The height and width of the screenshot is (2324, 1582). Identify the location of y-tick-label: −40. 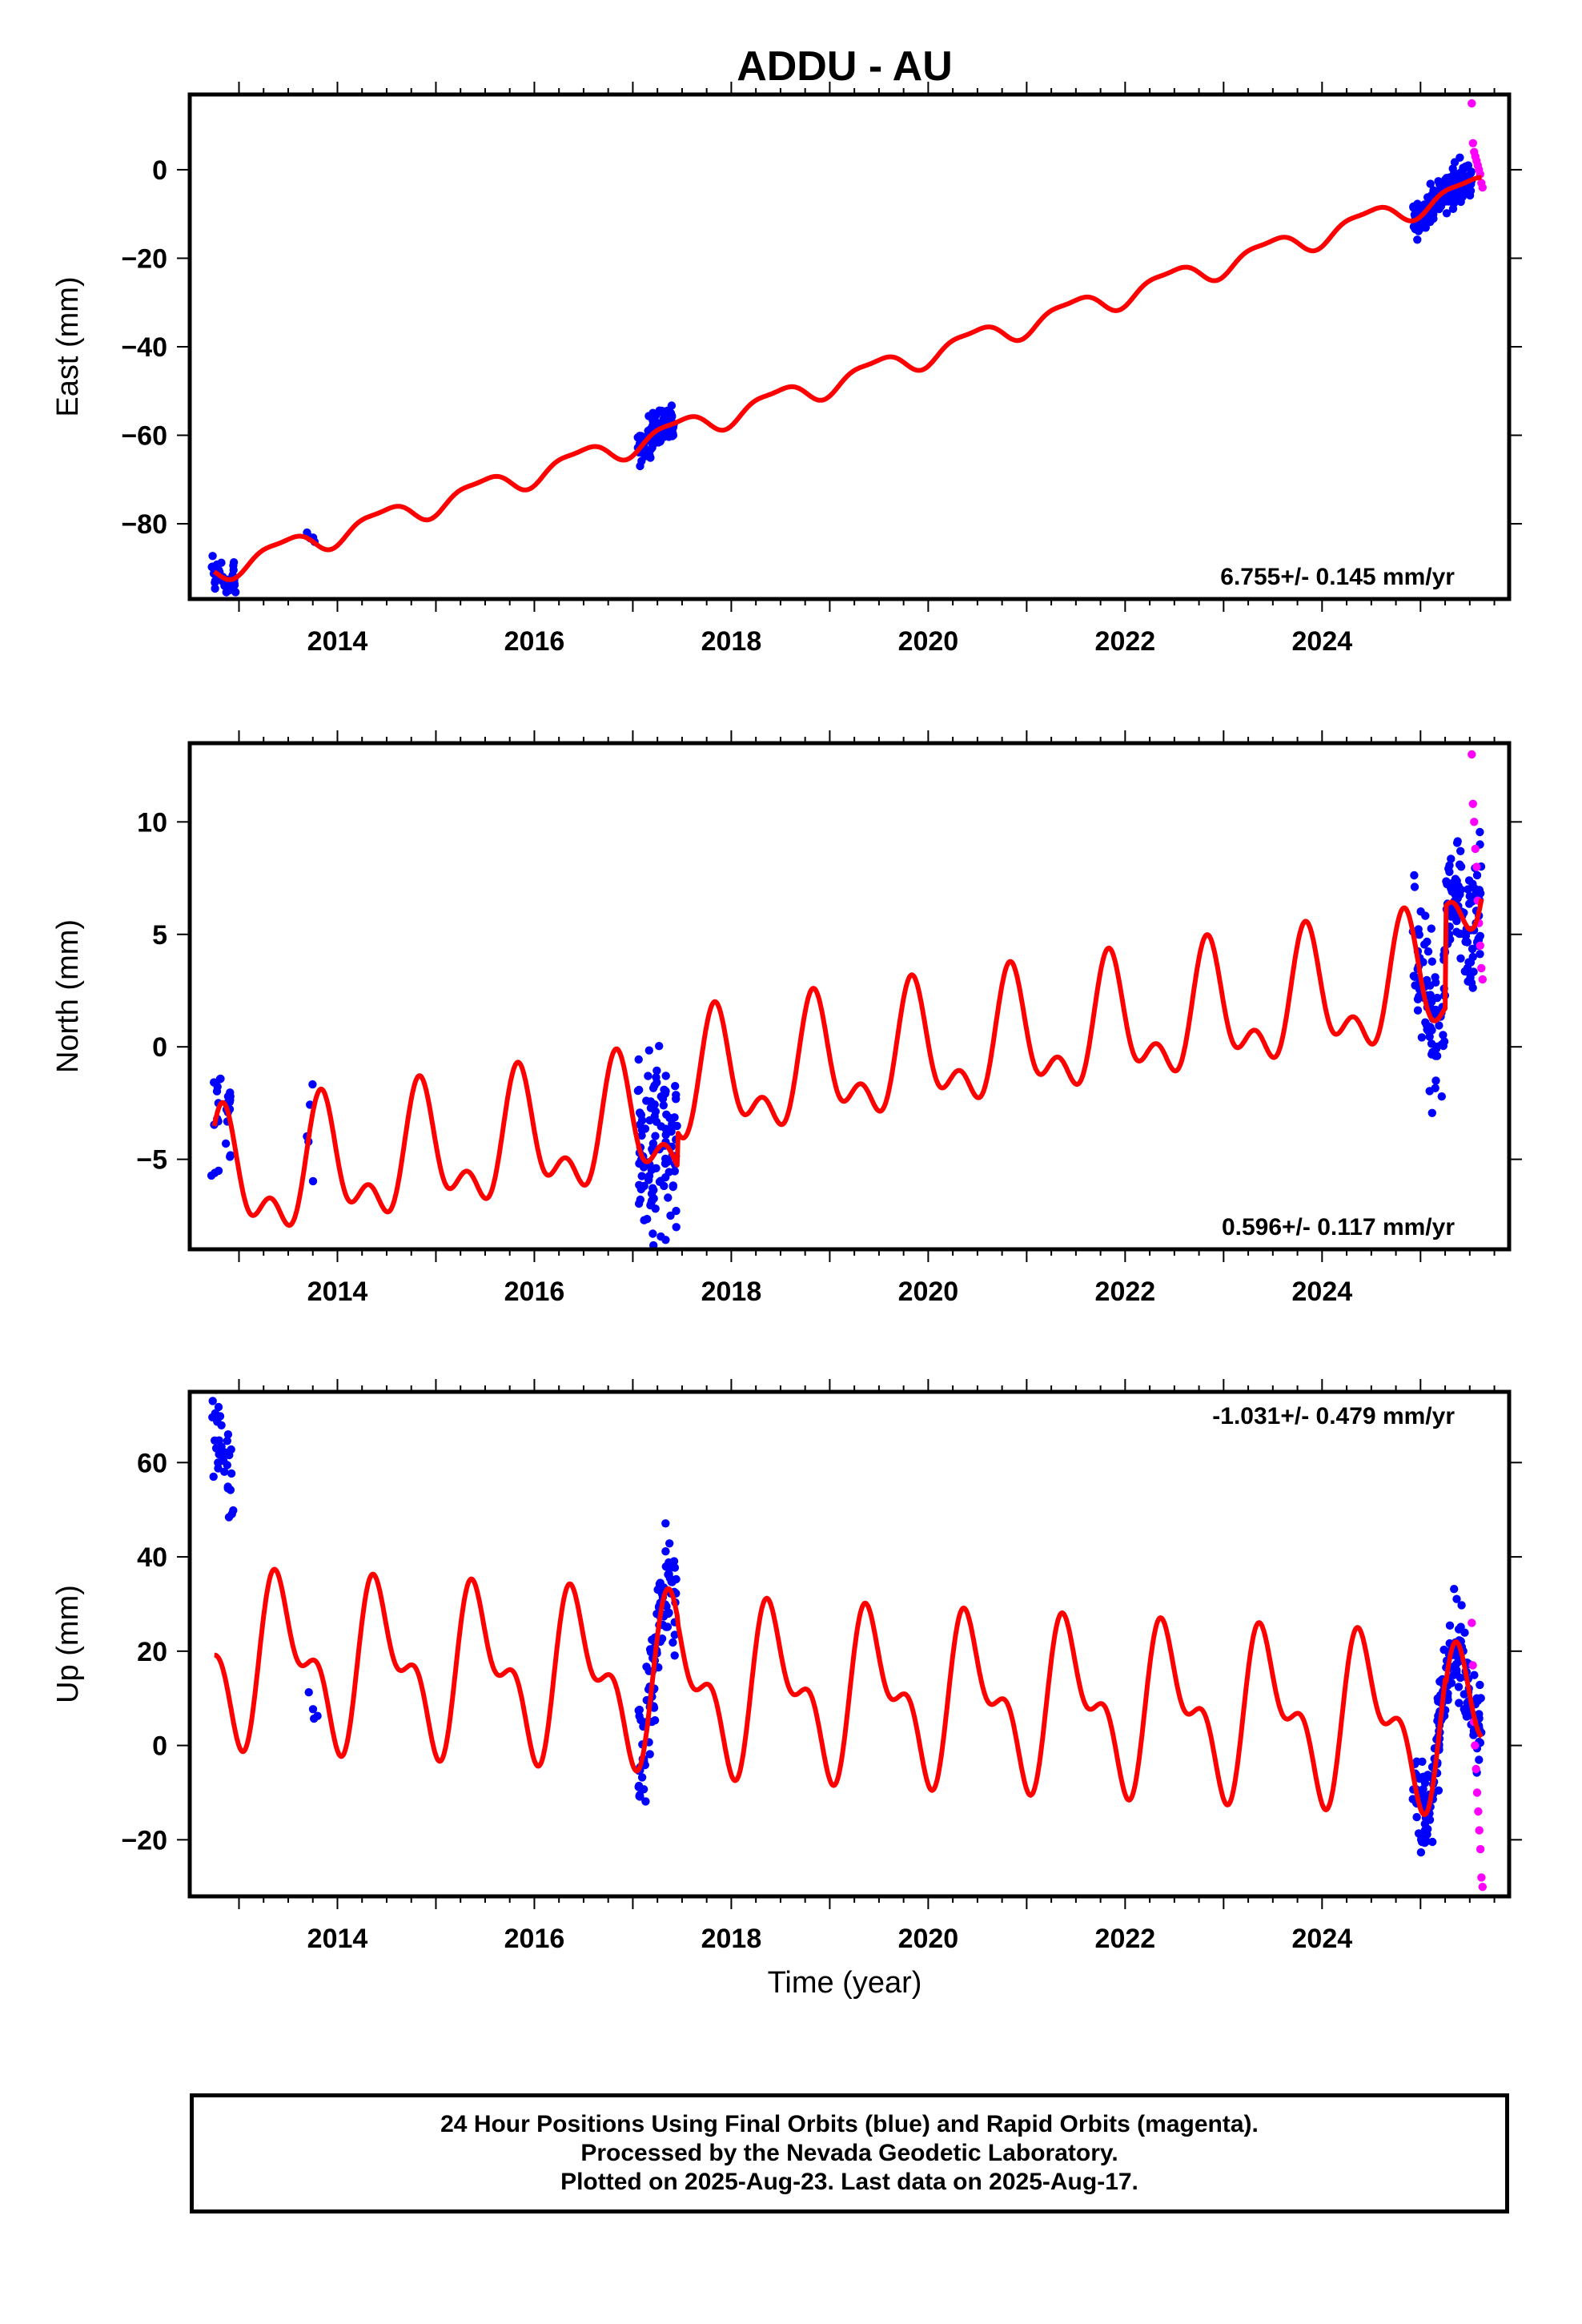
(144, 347).